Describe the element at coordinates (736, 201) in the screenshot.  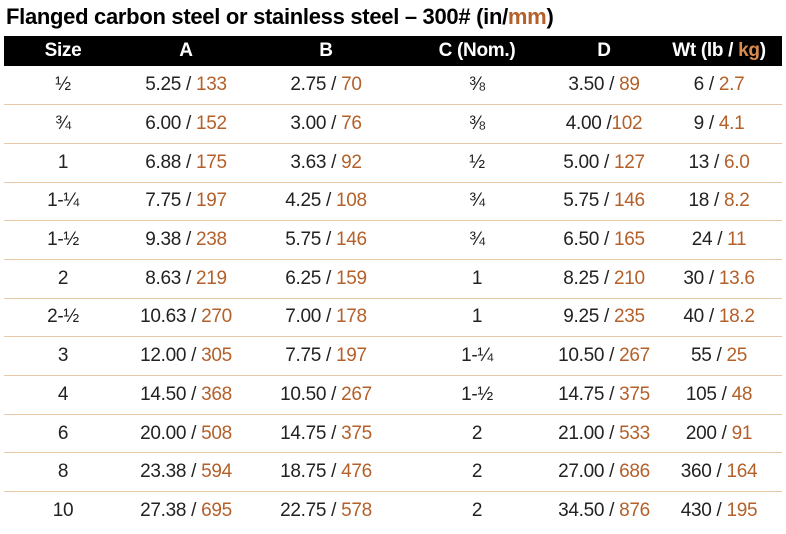
I see `cell-weight-kg: 8.2` at that location.